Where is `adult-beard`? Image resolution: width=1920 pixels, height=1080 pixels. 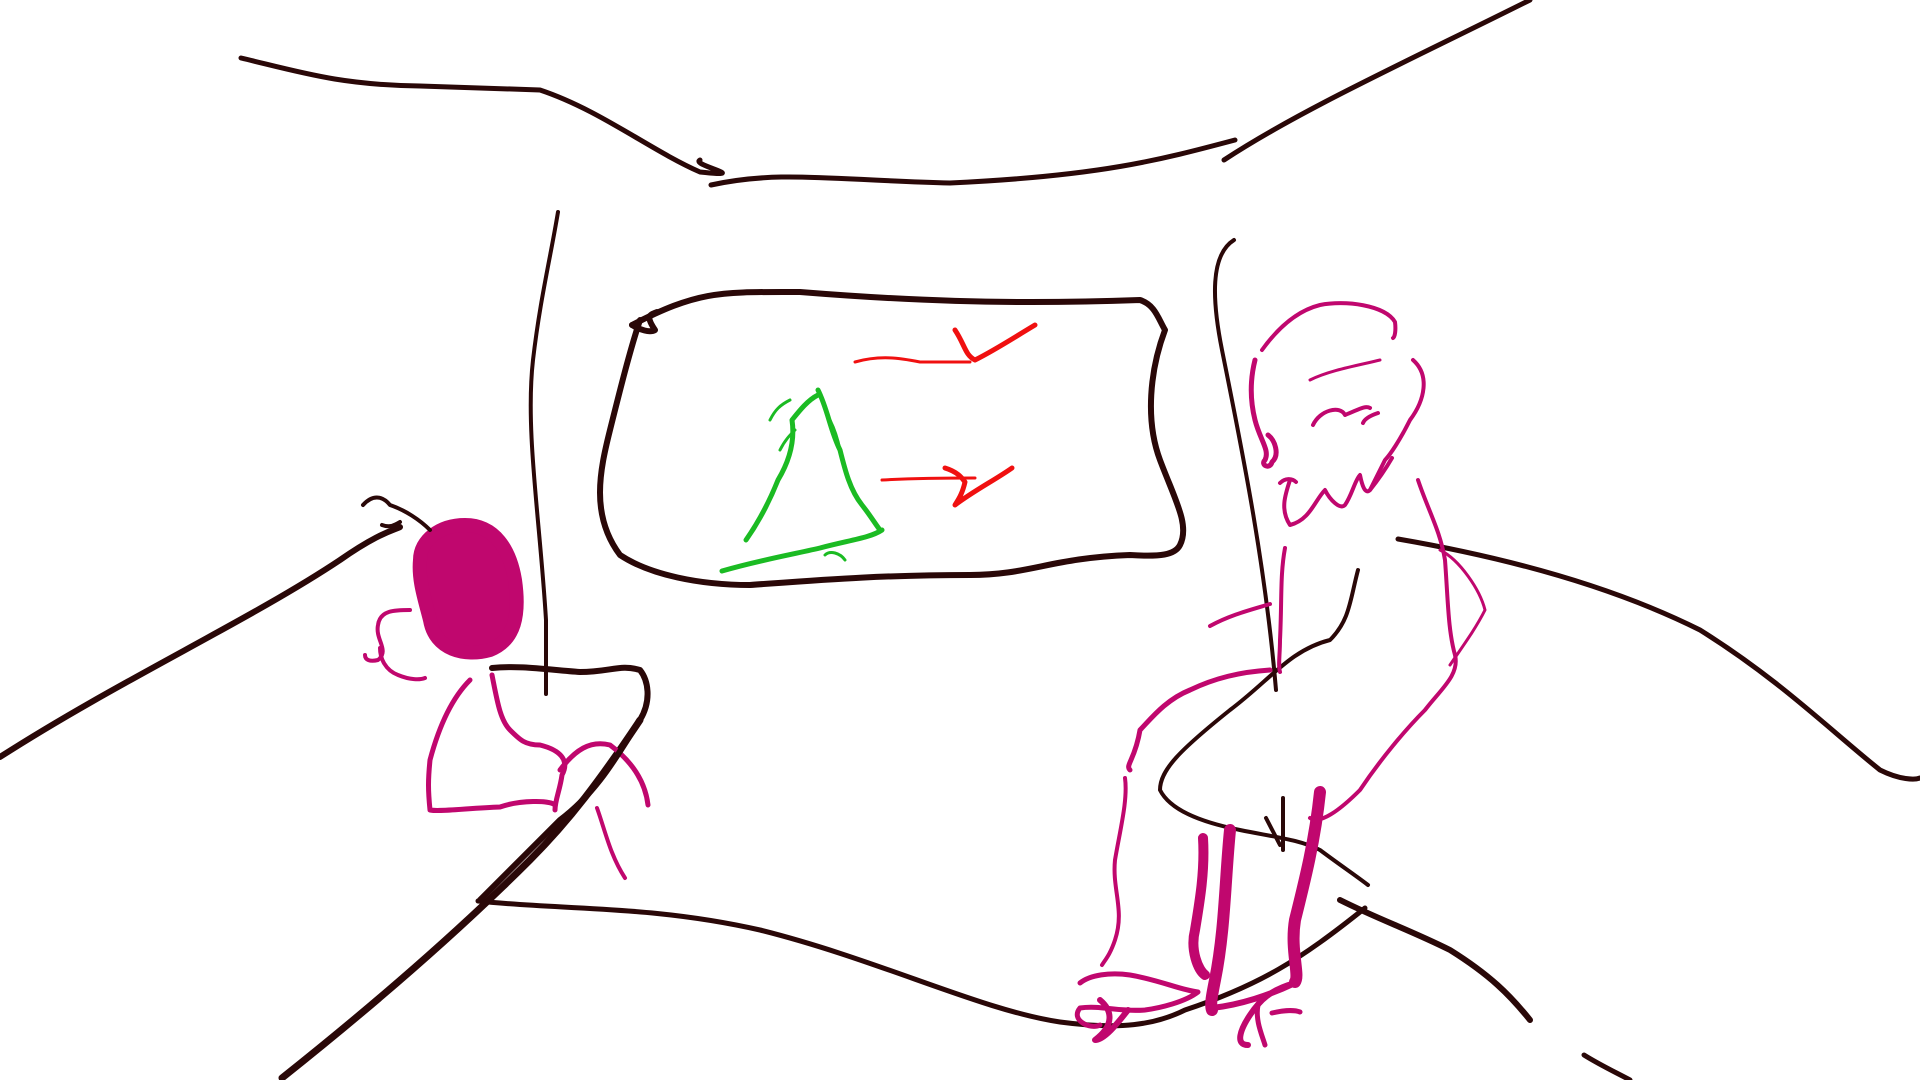
adult-beard is located at coordinates (1338, 491).